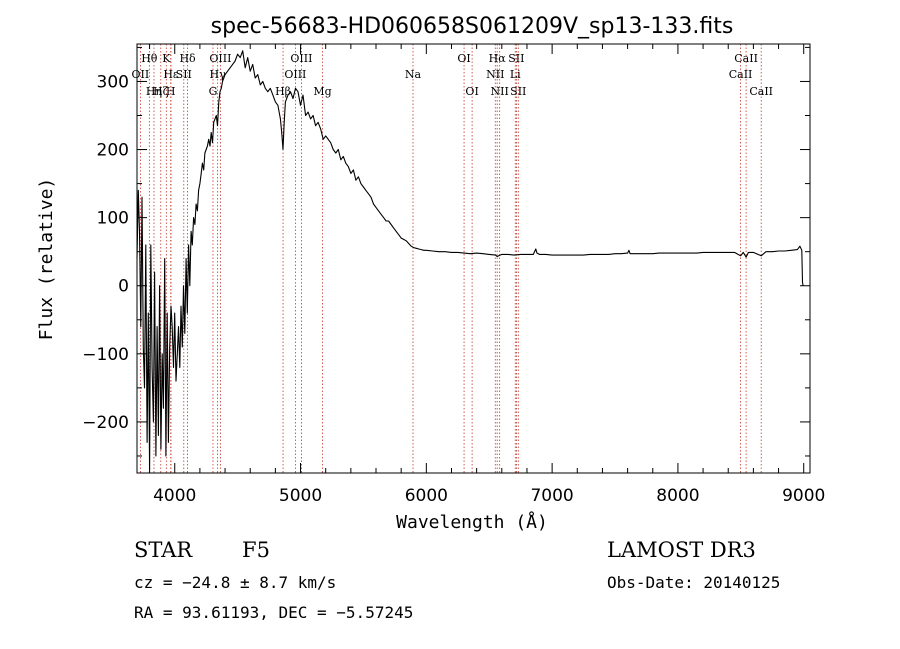  Describe the element at coordinates (495, 74) in the screenshot. I see `line-label-19: NII` at that location.